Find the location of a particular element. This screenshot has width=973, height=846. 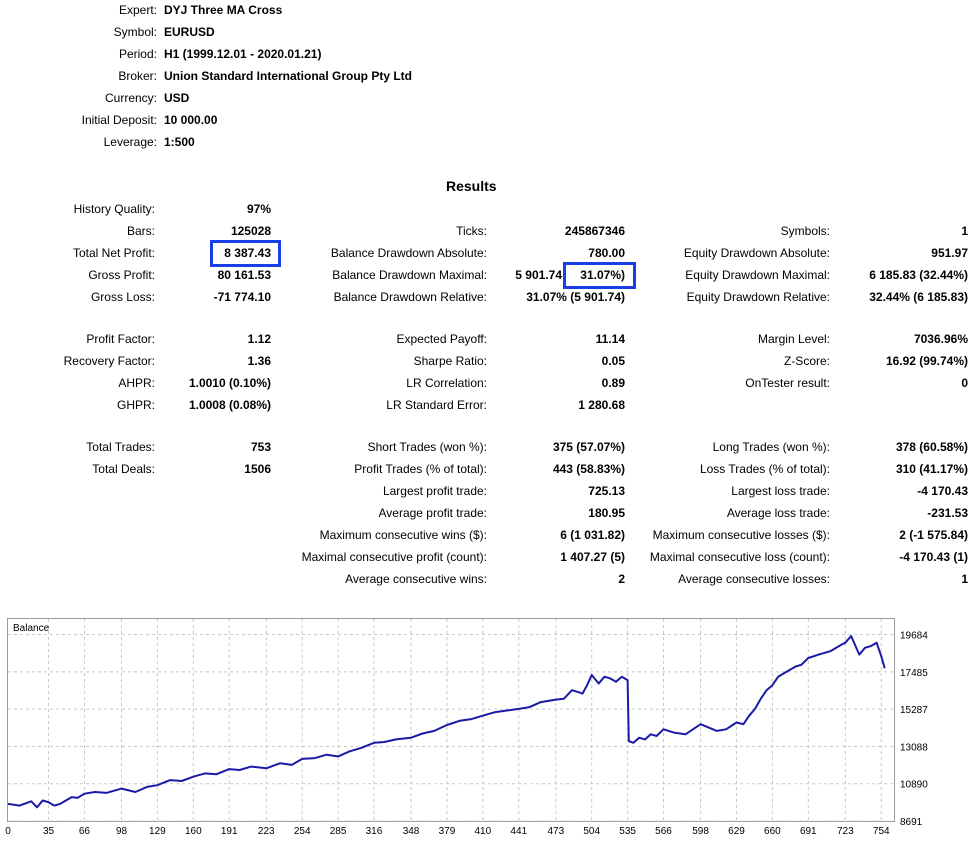

drawdown-percent-highlight is located at coordinates (599, 275).